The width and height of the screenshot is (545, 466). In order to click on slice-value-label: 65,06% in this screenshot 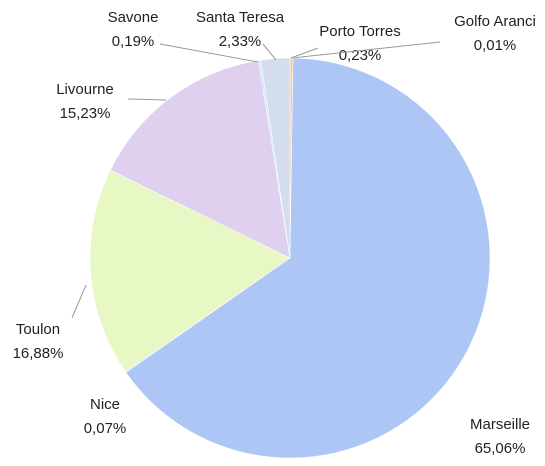, I will do `click(500, 448)`.